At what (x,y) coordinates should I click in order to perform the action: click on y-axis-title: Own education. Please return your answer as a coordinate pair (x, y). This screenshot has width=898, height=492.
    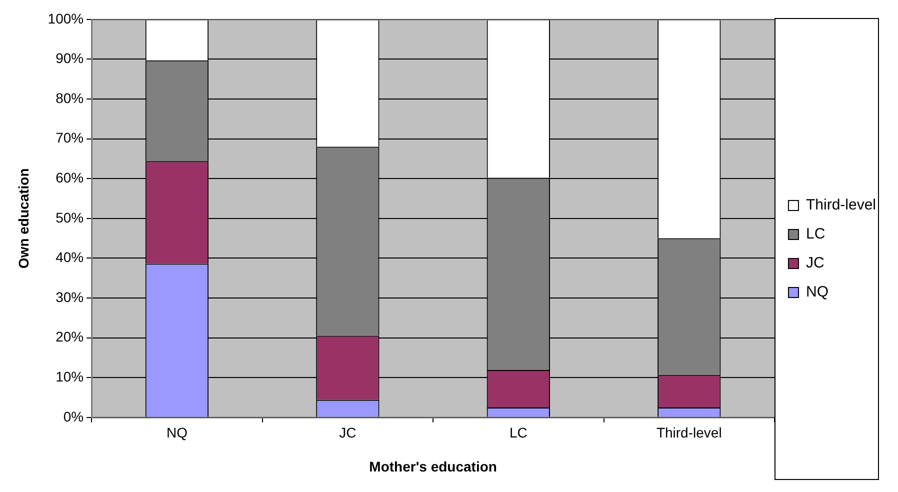
    Looking at the image, I should click on (23, 218).